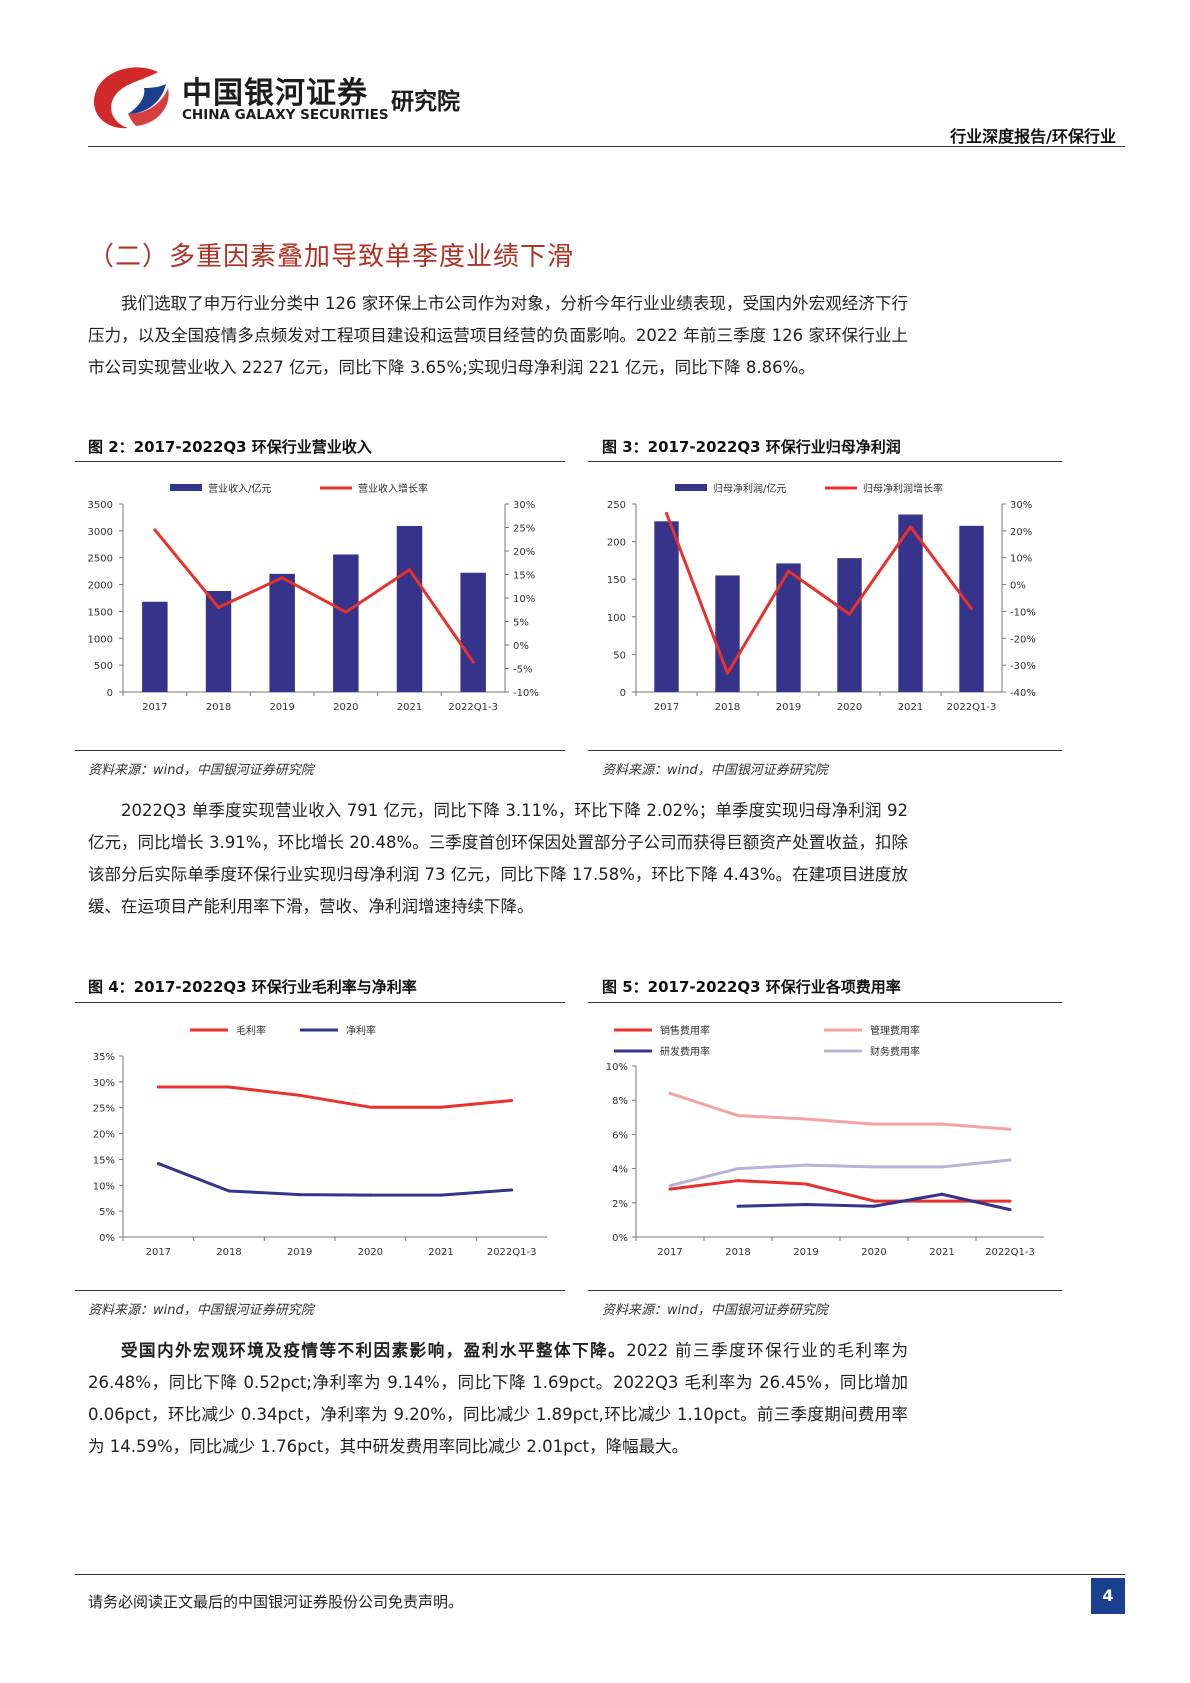 This screenshot has height=1683, width=1190. I want to click on series-line-毛利率, so click(335, 1097).